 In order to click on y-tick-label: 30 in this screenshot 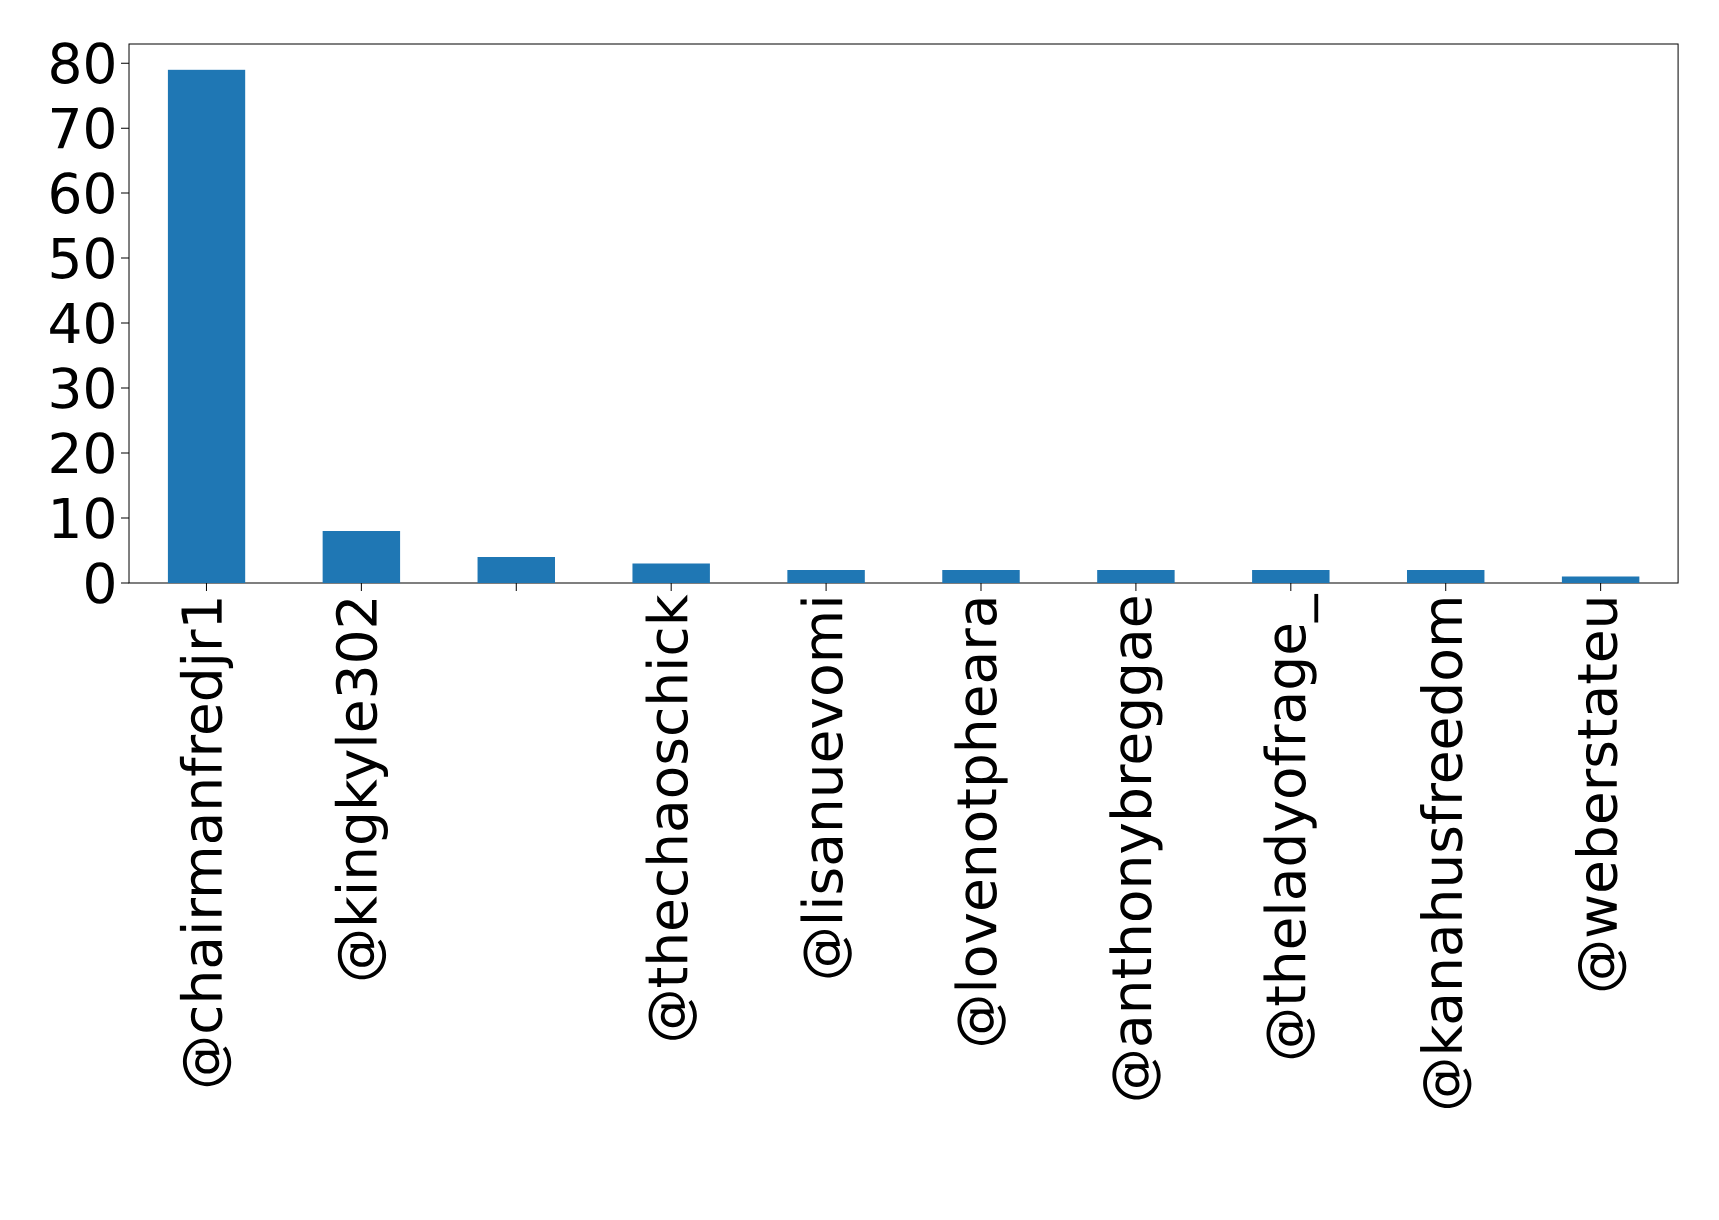, I will do `click(82, 388)`.